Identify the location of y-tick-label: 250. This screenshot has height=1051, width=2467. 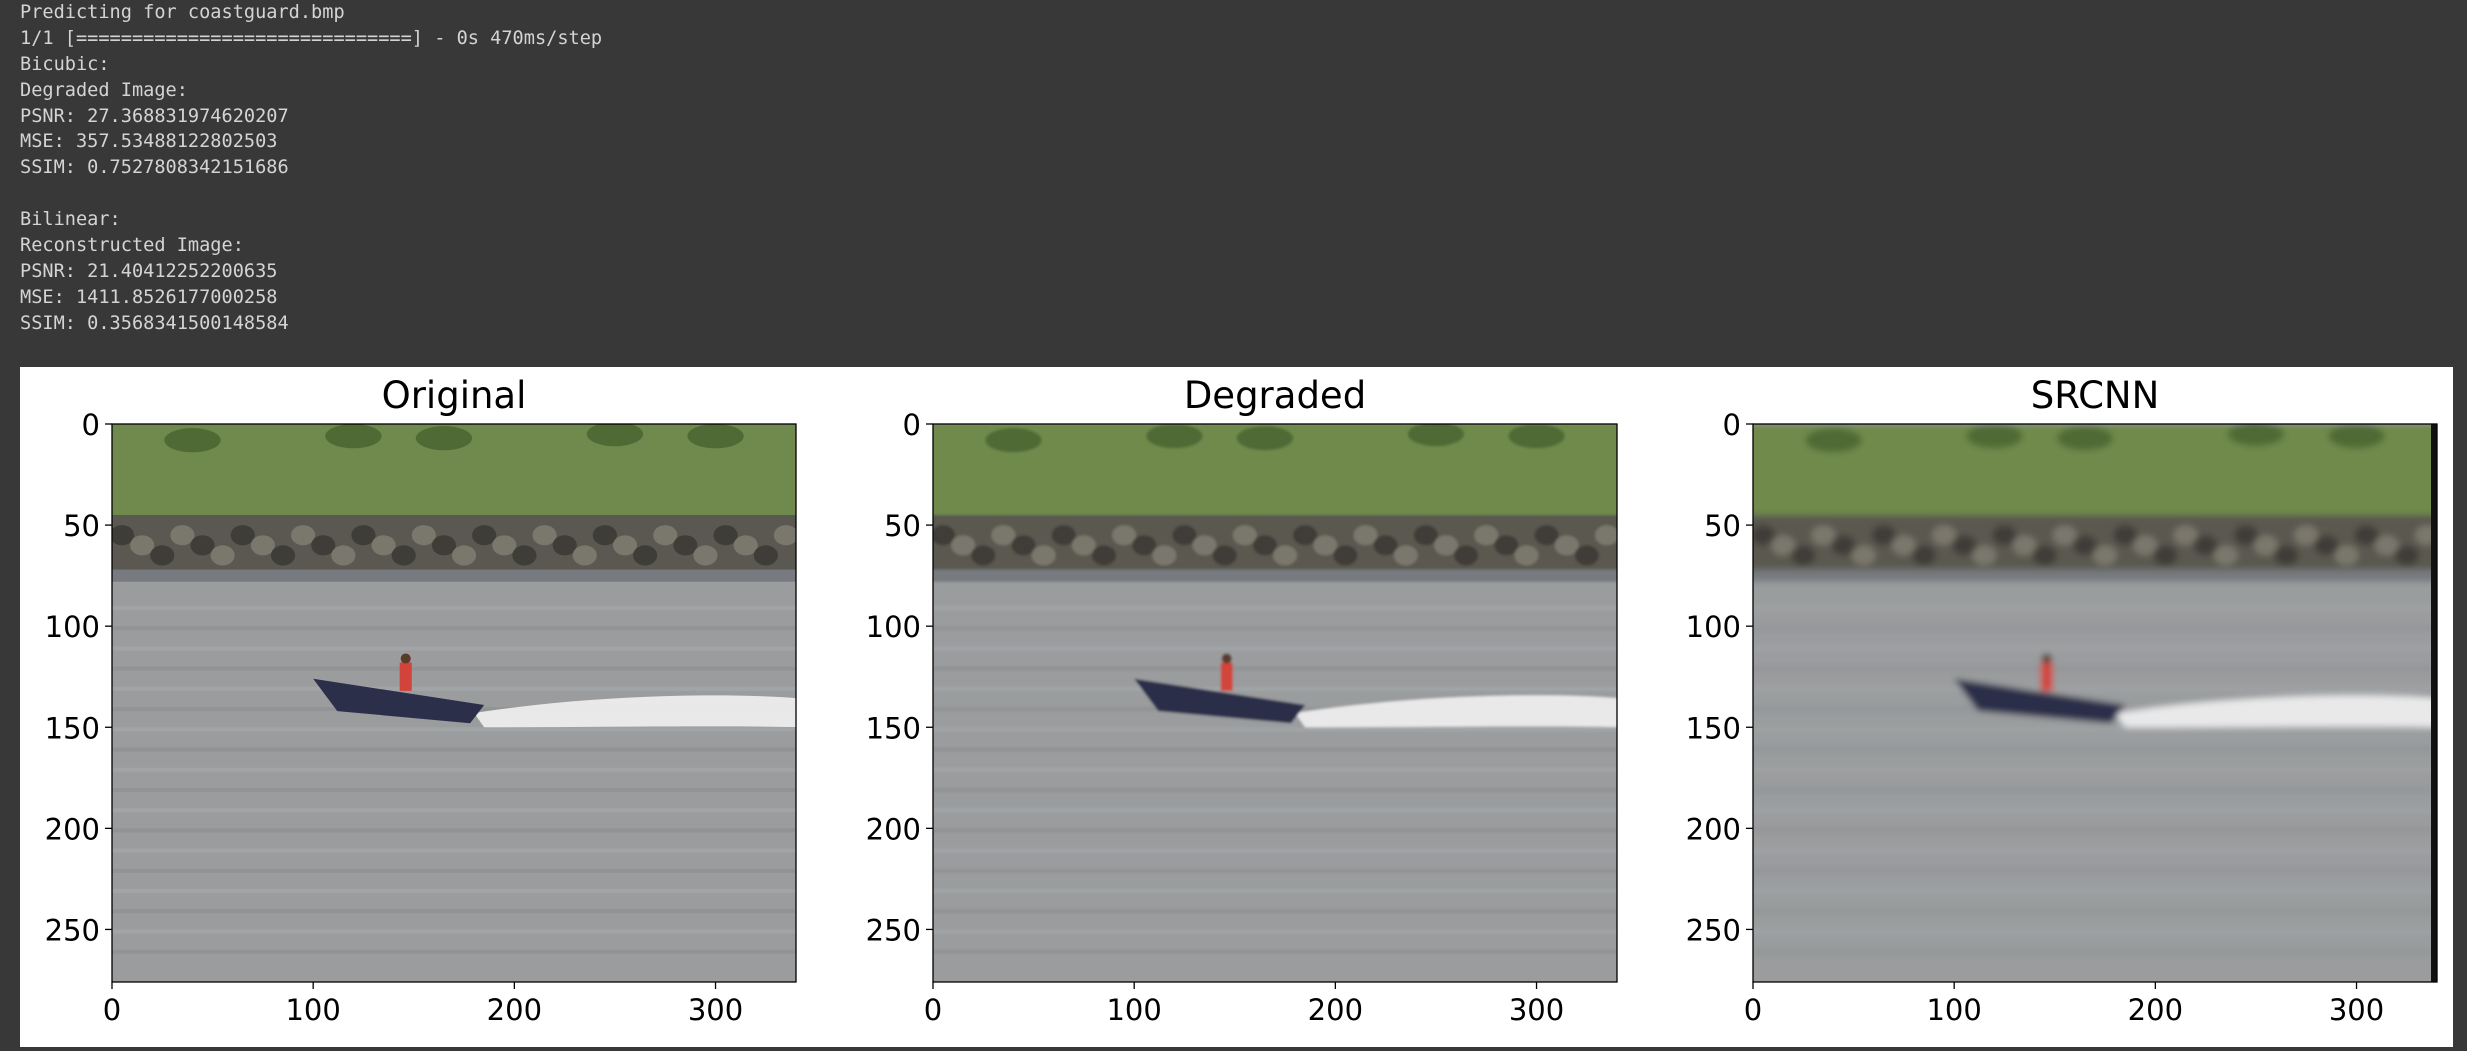
(72, 930).